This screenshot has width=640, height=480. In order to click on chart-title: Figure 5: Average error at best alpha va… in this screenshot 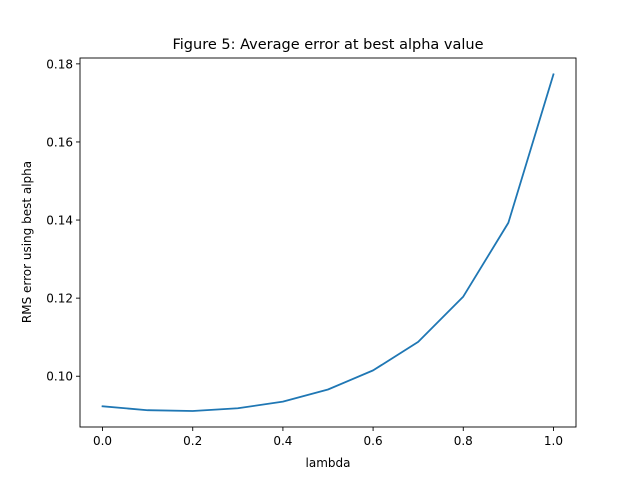, I will do `click(327, 45)`.